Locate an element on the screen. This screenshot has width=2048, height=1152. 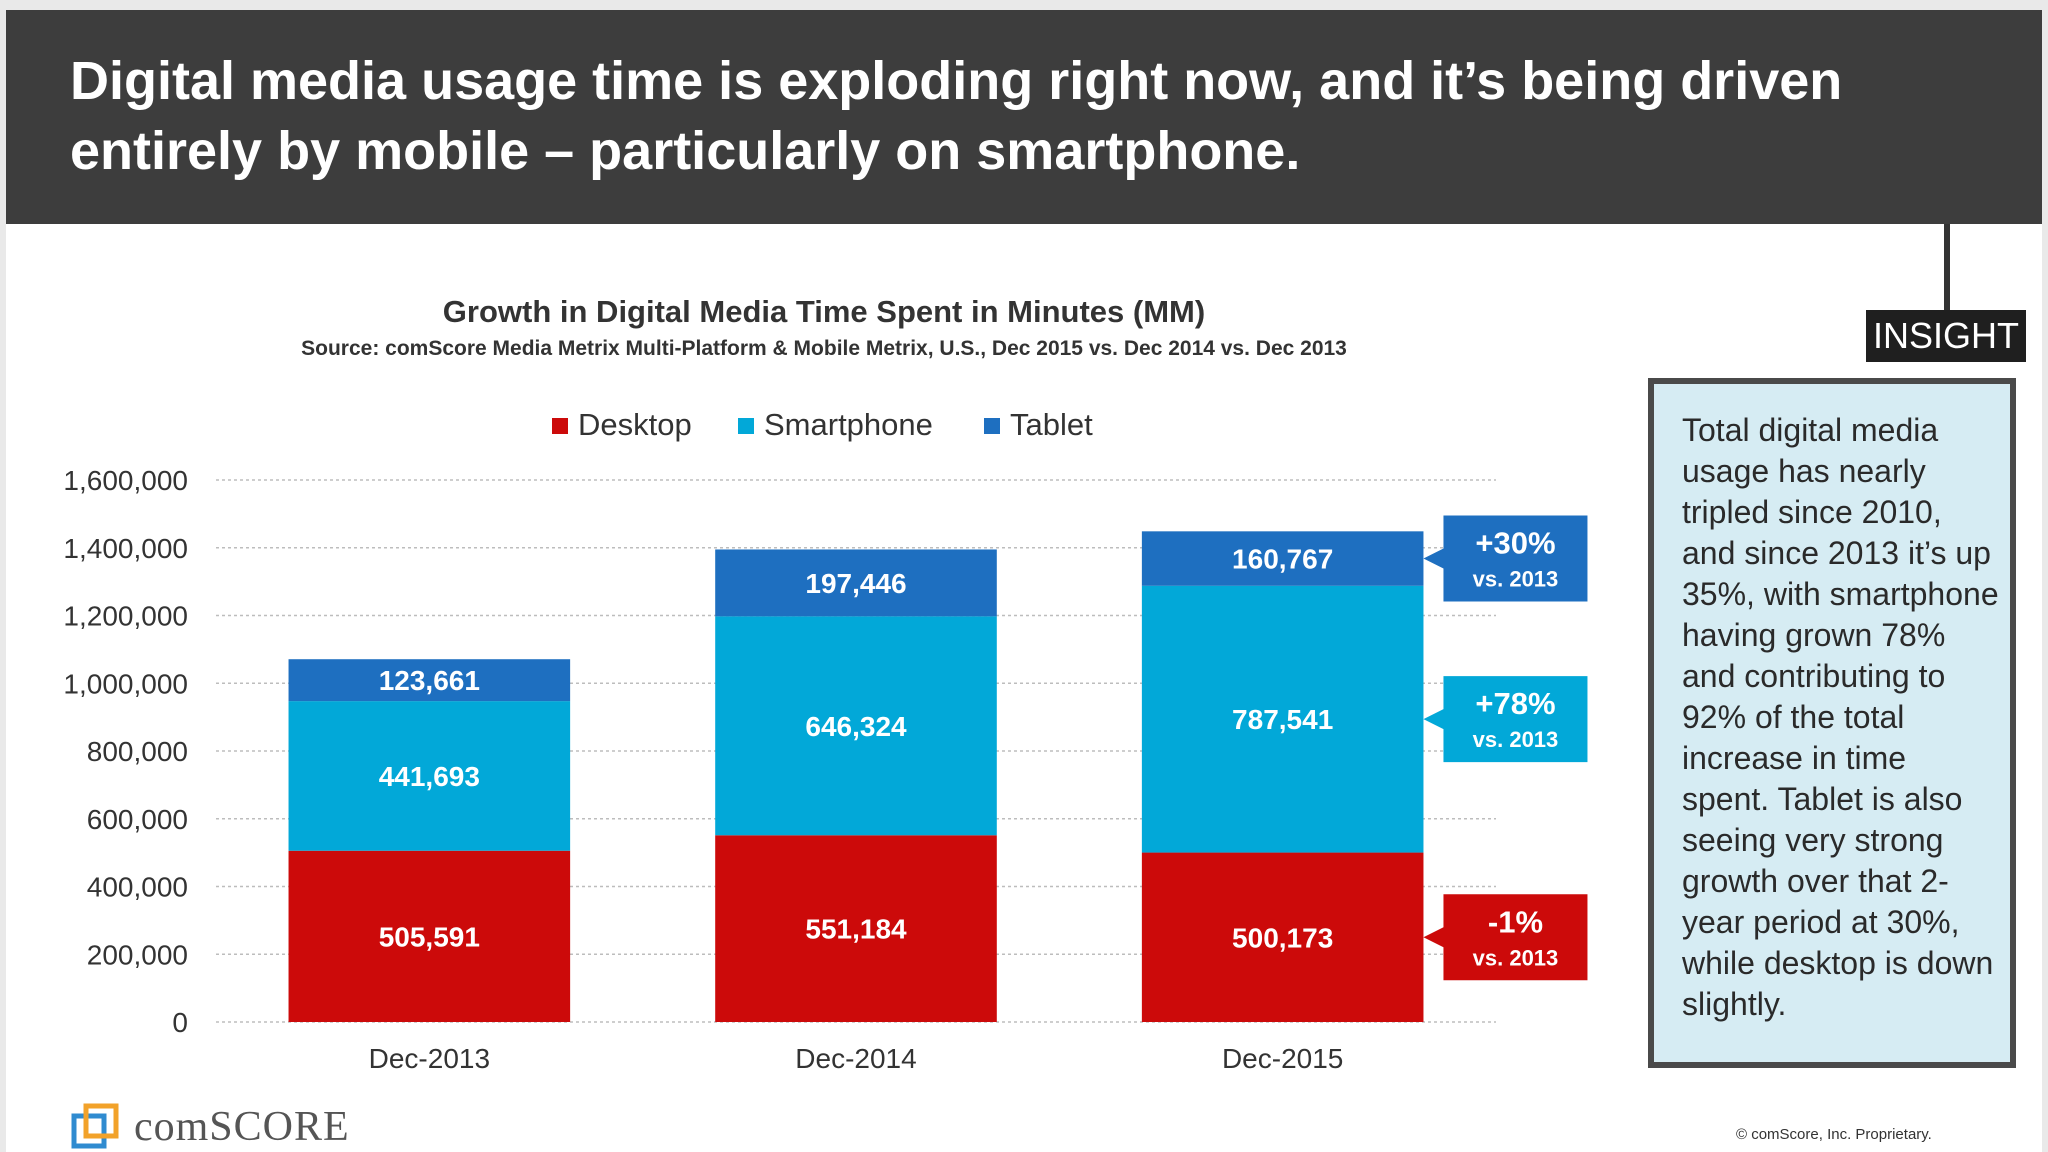
callout-change: -1% is located at coordinates (1515, 921).